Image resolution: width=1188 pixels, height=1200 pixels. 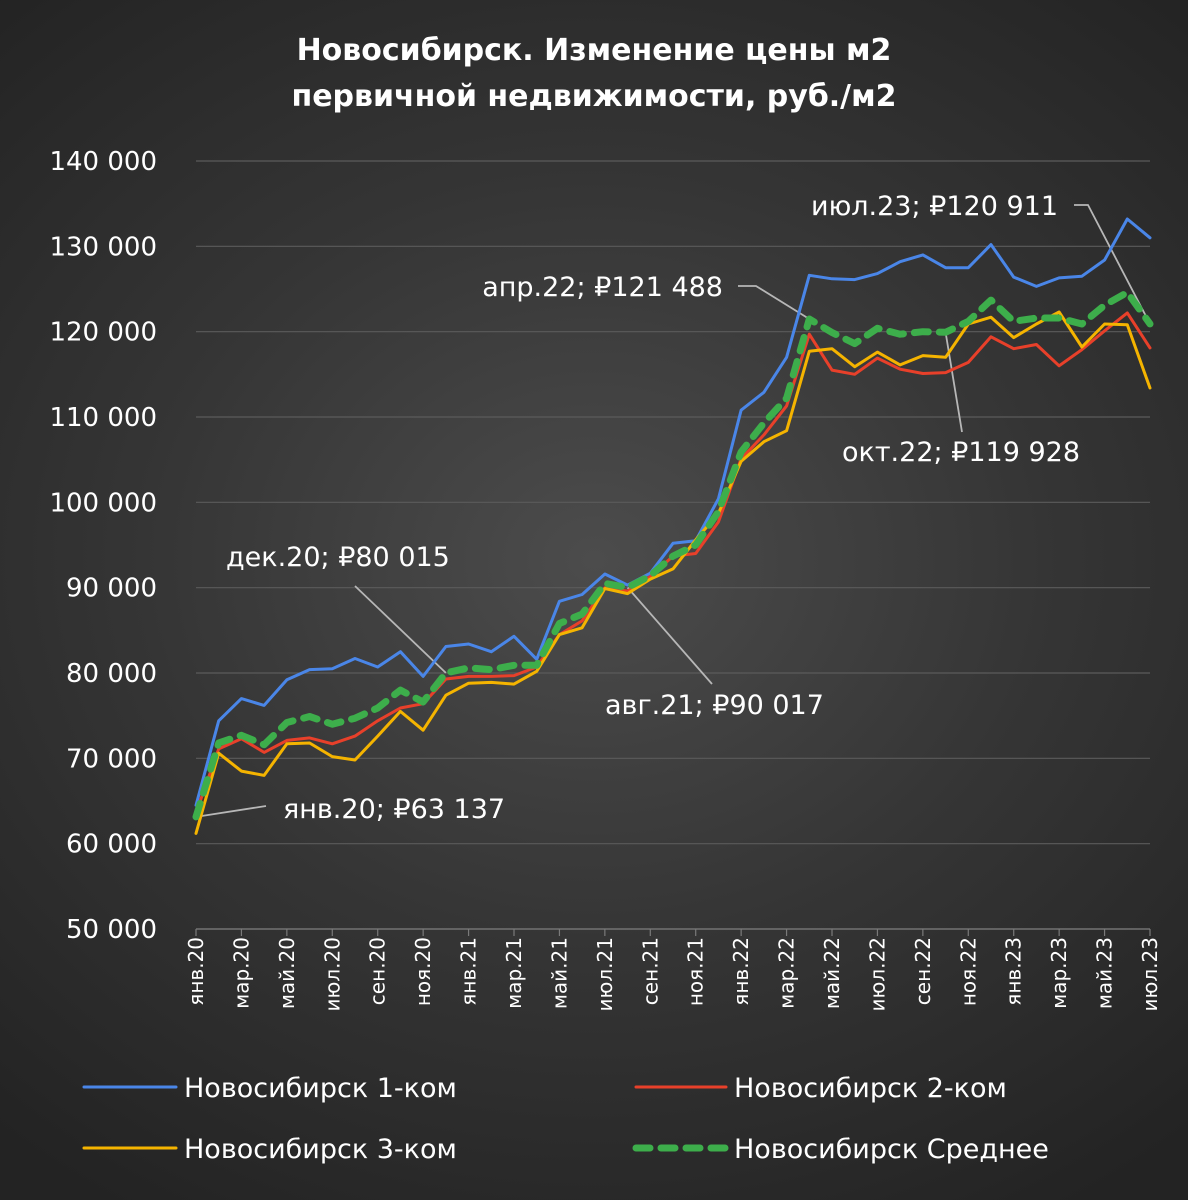 What do you see at coordinates (870, 1088) in the screenshot?
I see `legend-label-2: Новосибирск 2-ком` at bounding box center [870, 1088].